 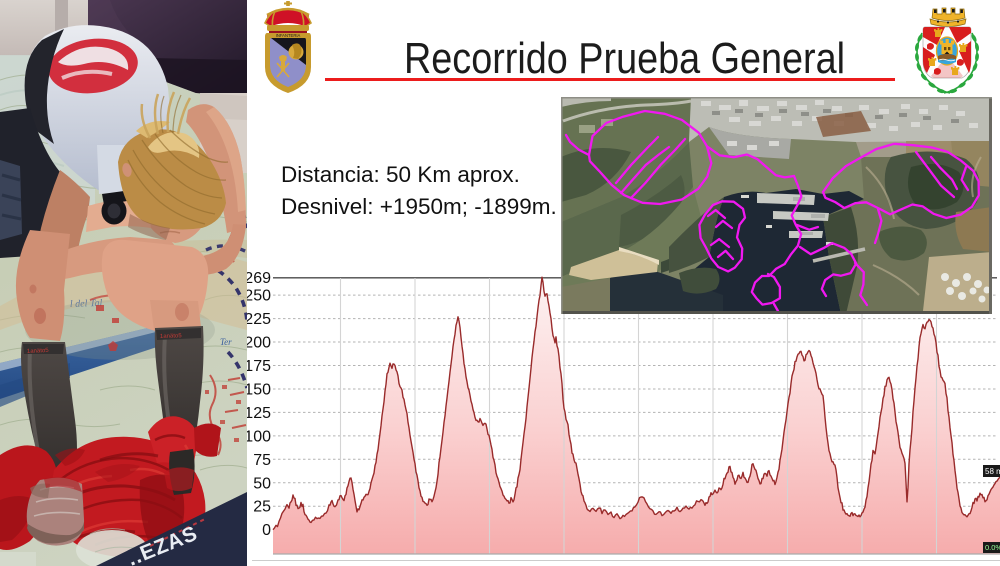 I want to click on svg-text: 25, so click(x=262, y=507).